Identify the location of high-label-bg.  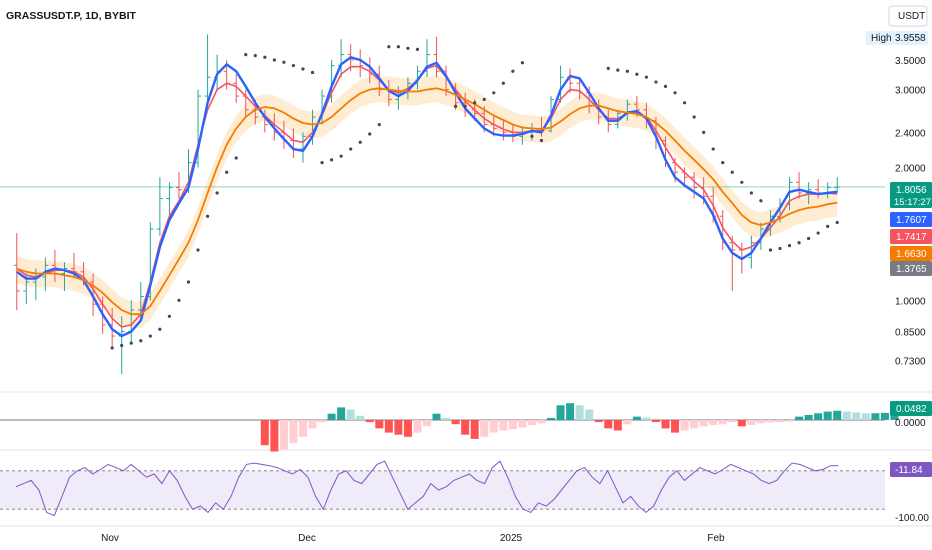
(897, 38).